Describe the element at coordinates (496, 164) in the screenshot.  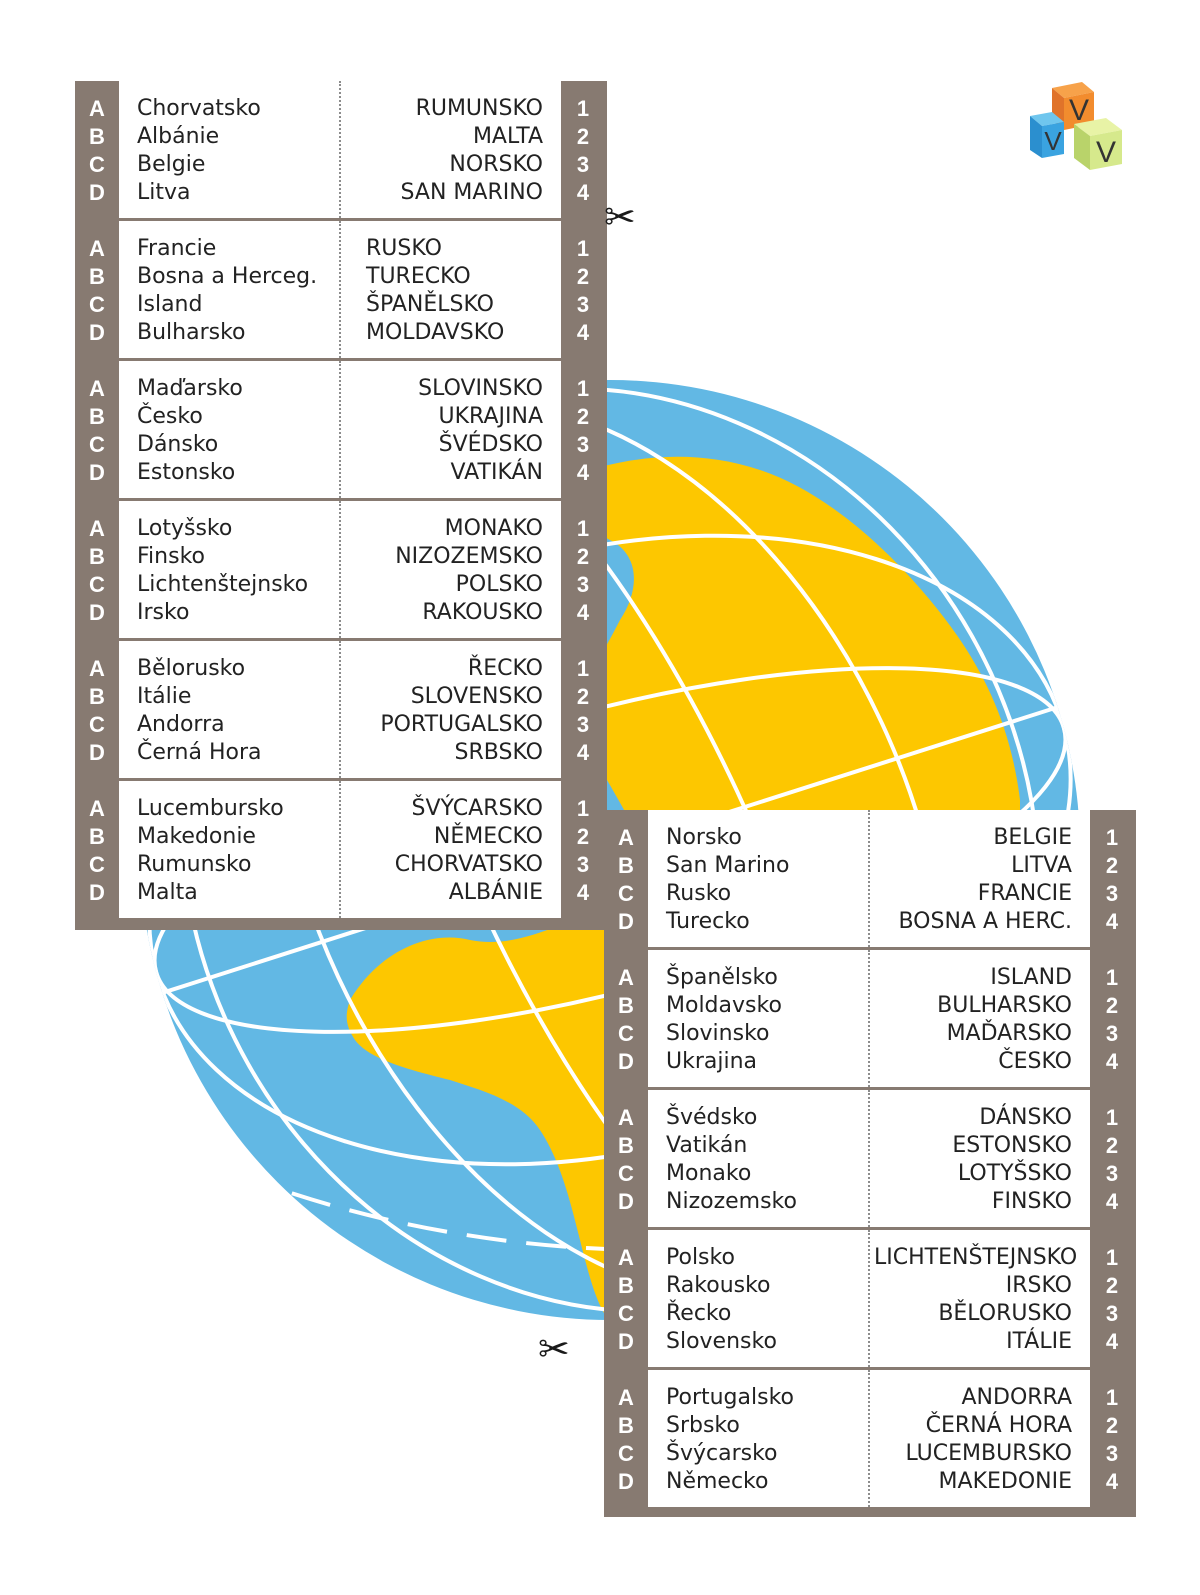
I see `country-caps: NORSKO` at that location.